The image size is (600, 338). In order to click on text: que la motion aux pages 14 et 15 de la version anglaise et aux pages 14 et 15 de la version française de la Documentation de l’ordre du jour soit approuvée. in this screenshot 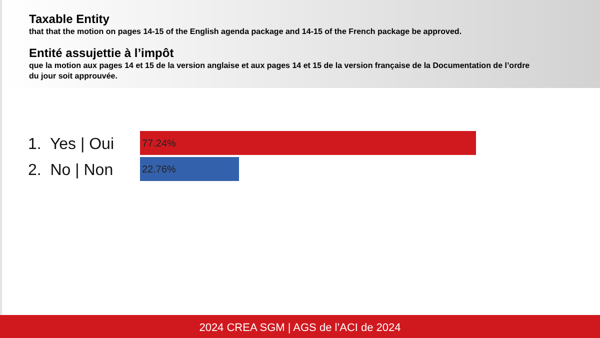, I will do `click(279, 70)`.